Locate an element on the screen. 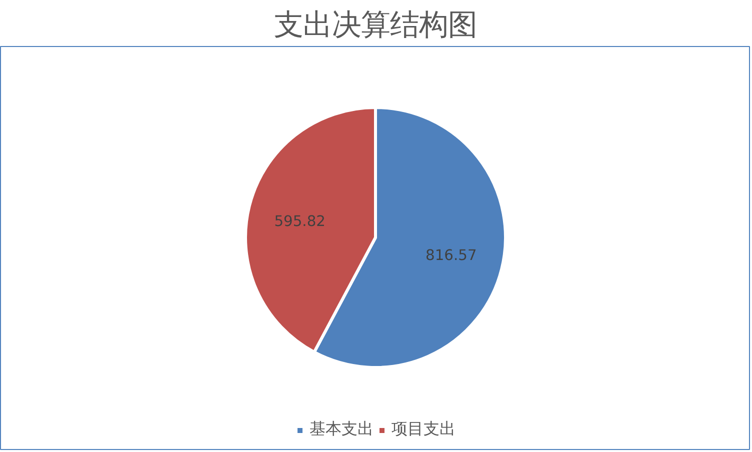  data-label: 595.82 is located at coordinates (300, 221).